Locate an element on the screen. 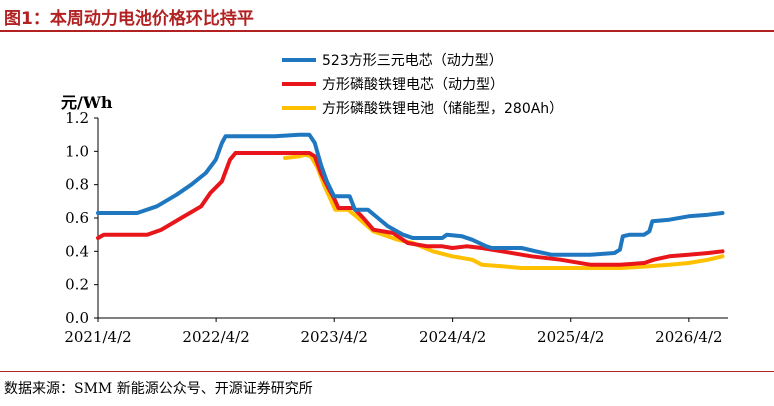 This screenshot has width=774, height=406. source-rule is located at coordinates (387, 371).